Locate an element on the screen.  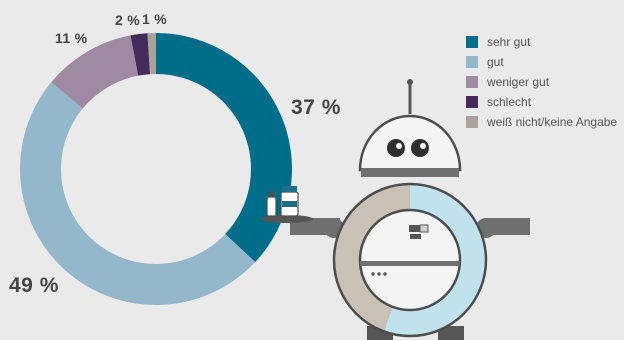
legend-swatch-gut is located at coordinates (472, 62).